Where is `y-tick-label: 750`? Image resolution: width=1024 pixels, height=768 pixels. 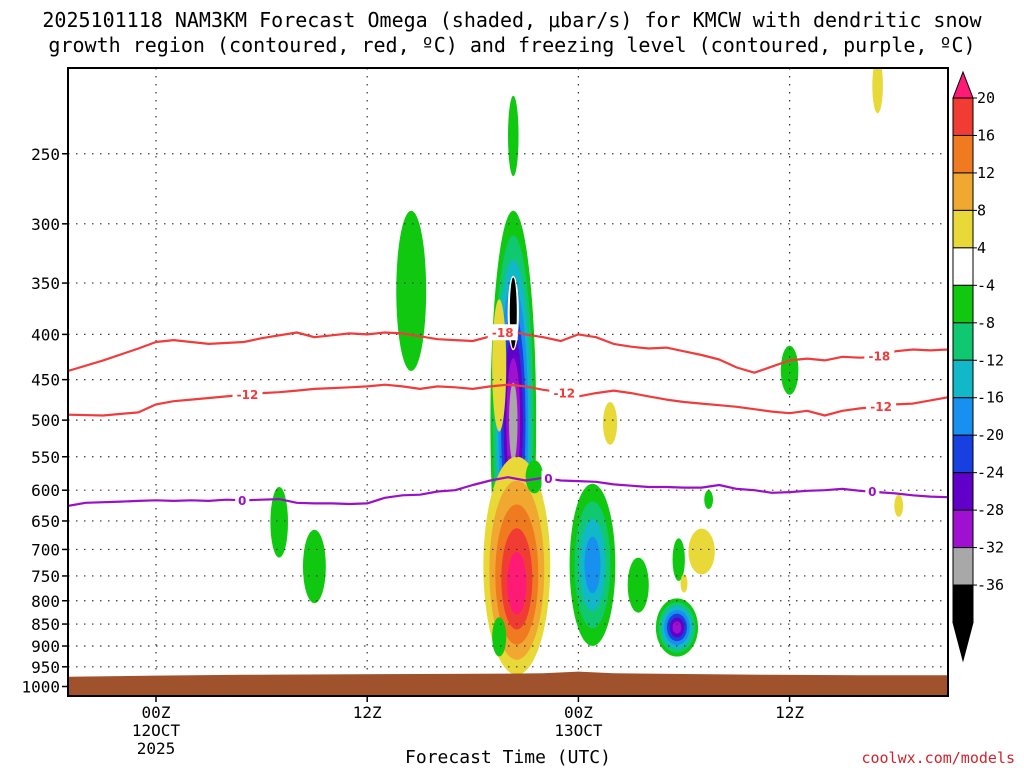
y-tick-label: 750 is located at coordinates (45, 576).